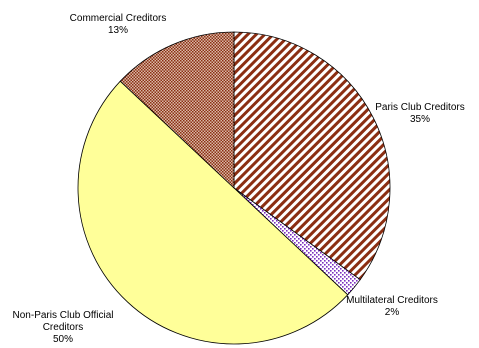 The height and width of the screenshot is (348, 479). Describe the element at coordinates (419, 113) in the screenshot. I see `slice-label-paris-club-creditors: Paris Club Creditors 35%` at that location.